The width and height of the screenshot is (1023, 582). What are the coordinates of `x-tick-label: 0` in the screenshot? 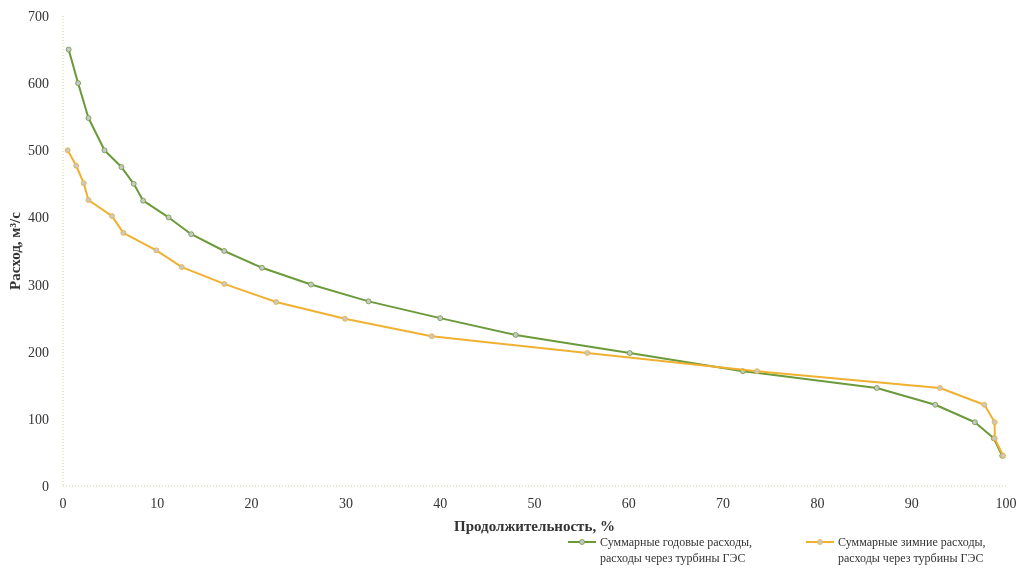 It's located at (63, 503).